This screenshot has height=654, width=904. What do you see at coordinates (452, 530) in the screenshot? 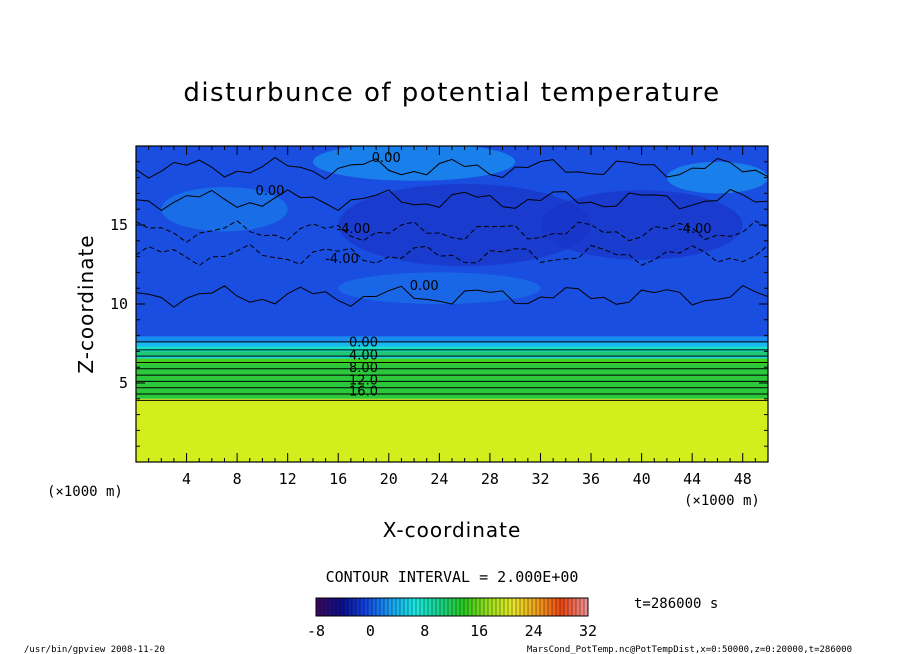
I see `x-axis-label: X-coordinate` at bounding box center [452, 530].